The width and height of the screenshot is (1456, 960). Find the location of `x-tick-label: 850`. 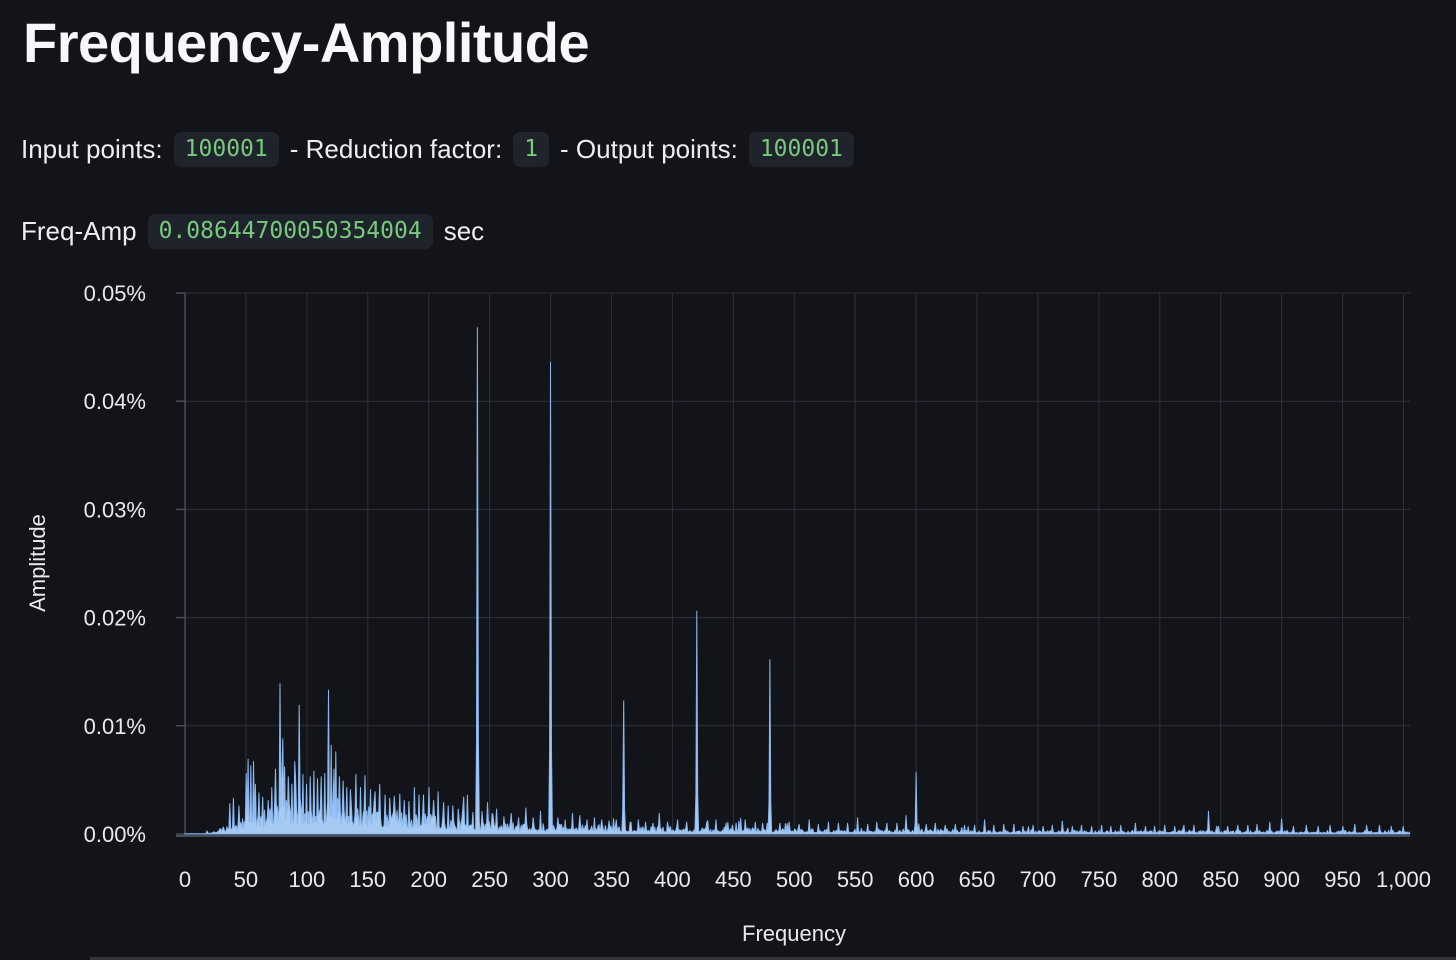

x-tick-label: 850 is located at coordinates (1220, 879).